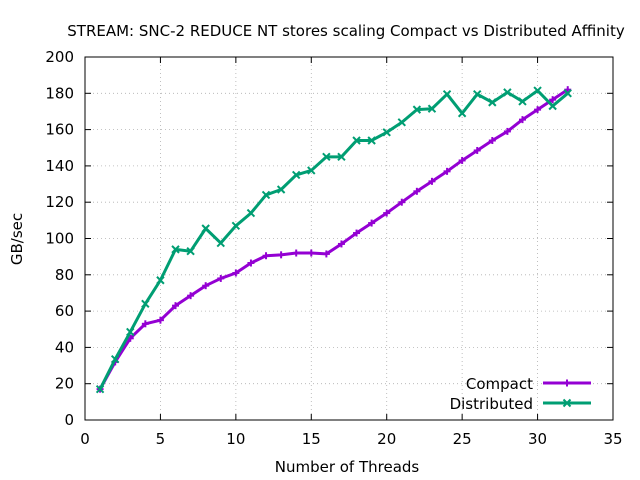 Image resolution: width=640 pixels, height=480 pixels. What do you see at coordinates (59, 166) in the screenshot?
I see `y-tick-label: 140` at bounding box center [59, 166].